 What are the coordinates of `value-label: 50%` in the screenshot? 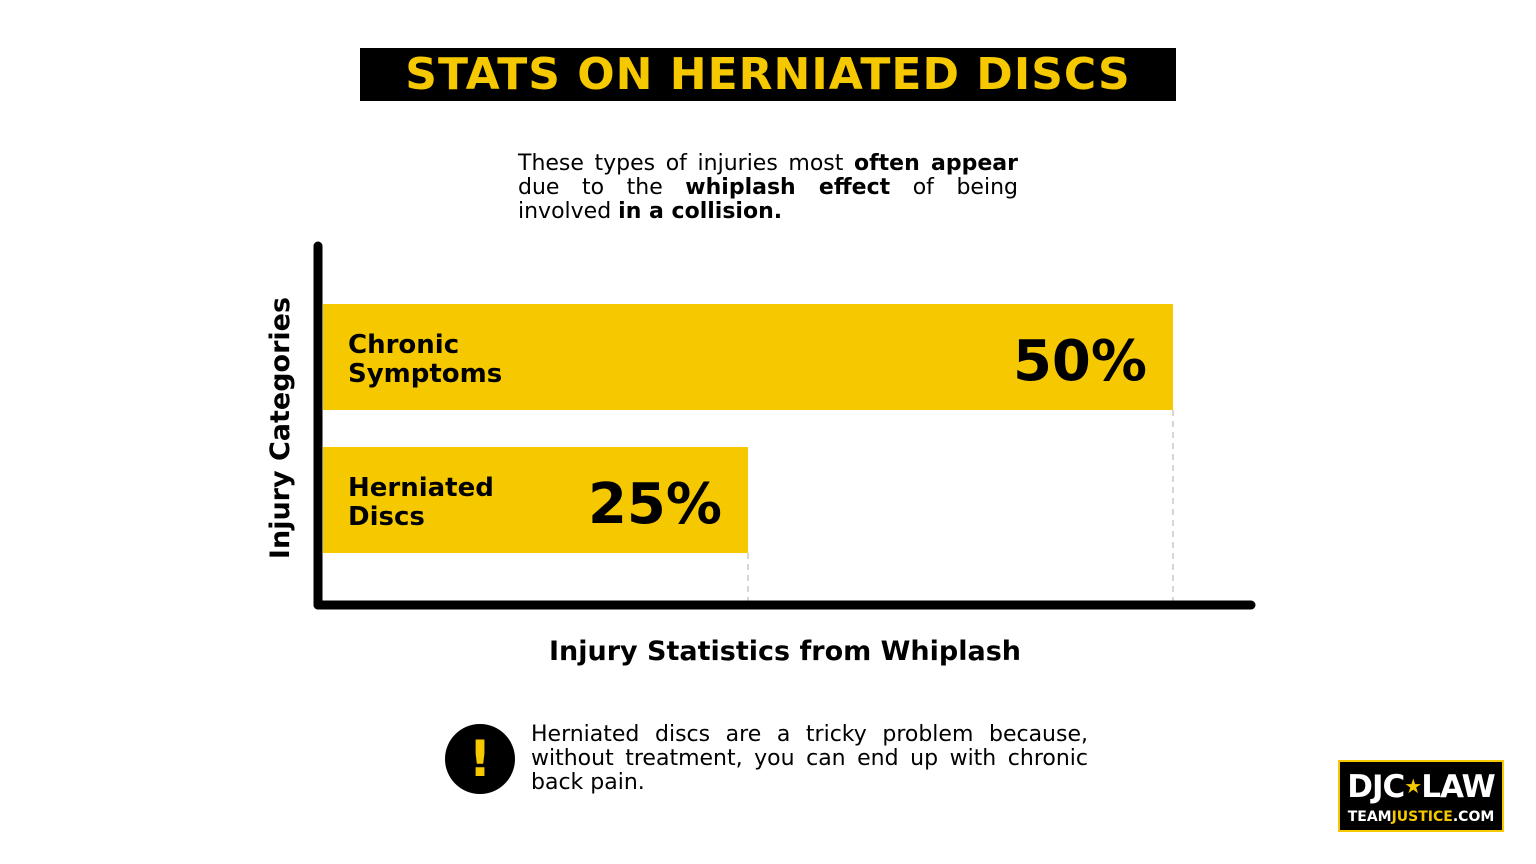 It's located at (1080, 361).